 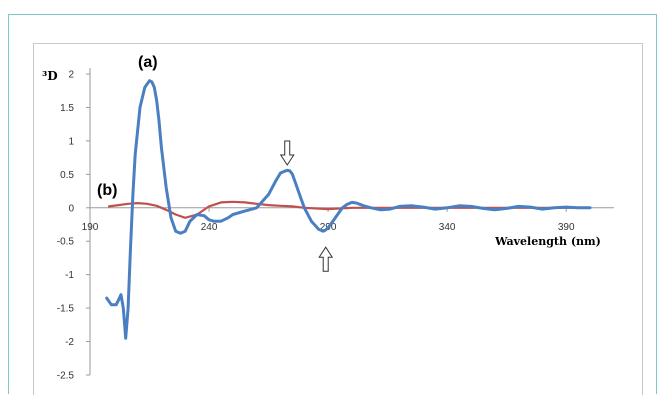 What do you see at coordinates (326, 259) in the screenshot?
I see `arrow-up-icon` at bounding box center [326, 259].